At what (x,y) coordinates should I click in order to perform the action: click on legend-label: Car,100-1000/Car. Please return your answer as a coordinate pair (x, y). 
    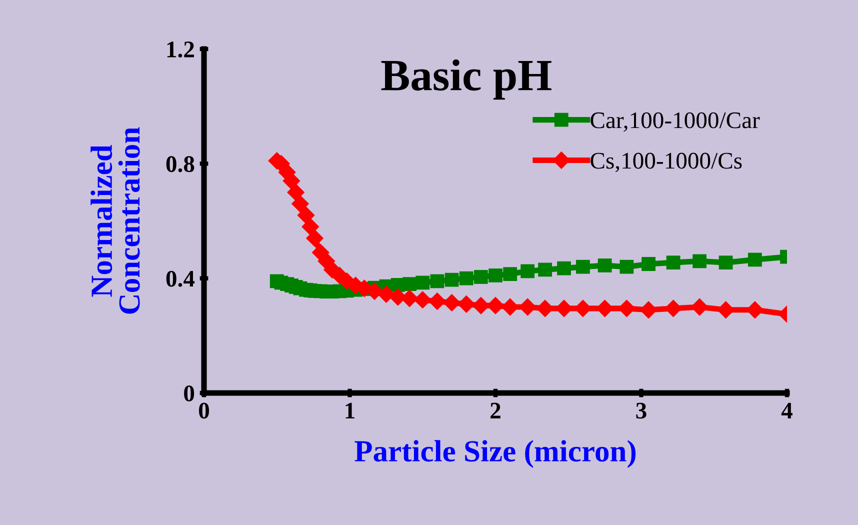
    Looking at the image, I should click on (675, 122).